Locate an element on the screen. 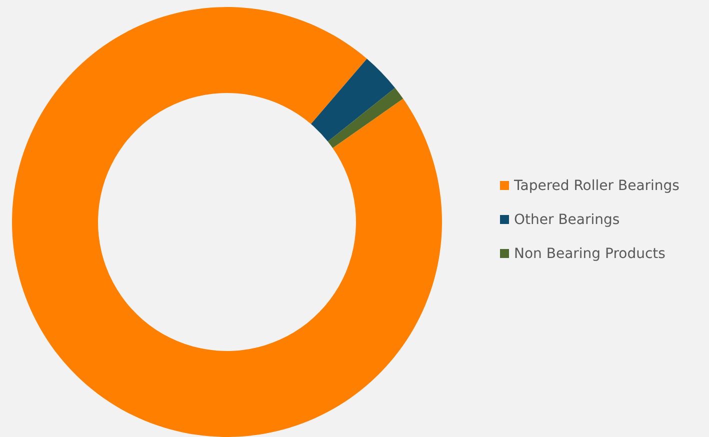  legend-label: Tapered Roller Bearings is located at coordinates (596, 186).